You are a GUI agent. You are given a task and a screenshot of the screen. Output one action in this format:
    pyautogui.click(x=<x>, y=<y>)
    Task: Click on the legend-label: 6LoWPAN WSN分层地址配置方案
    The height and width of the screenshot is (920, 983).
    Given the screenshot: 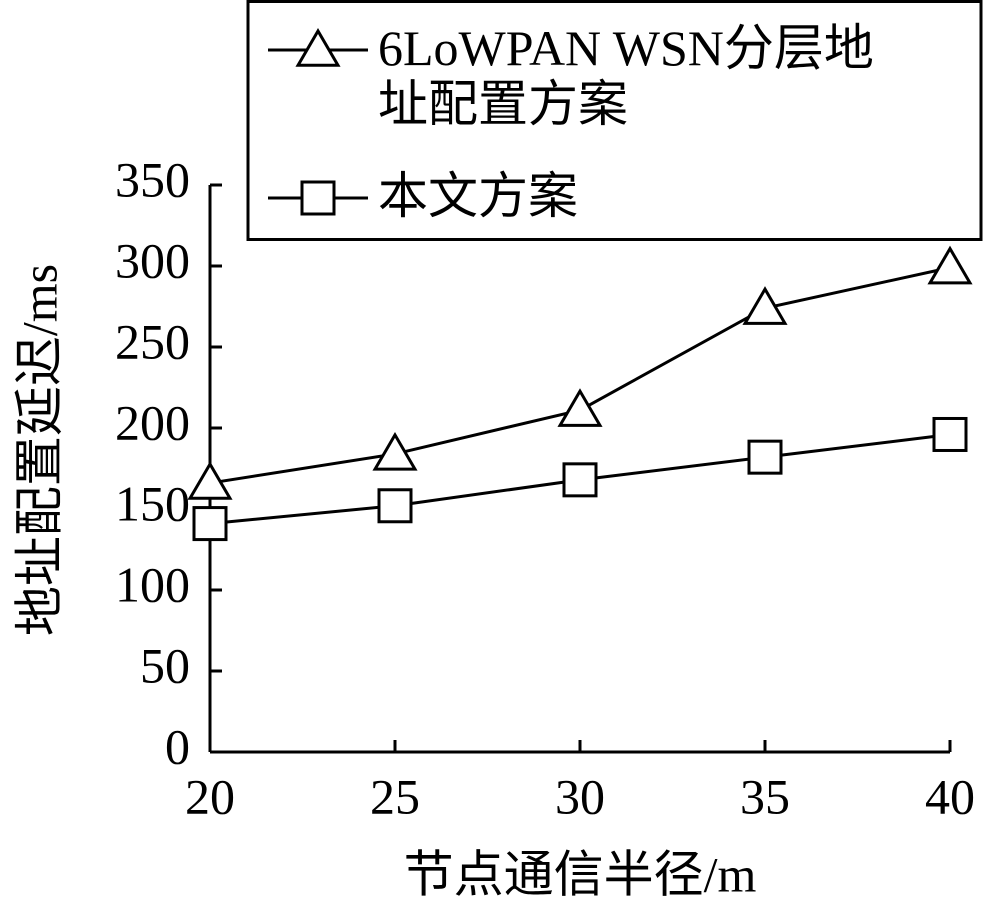 What is the action you would take?
    pyautogui.click(x=626, y=76)
    